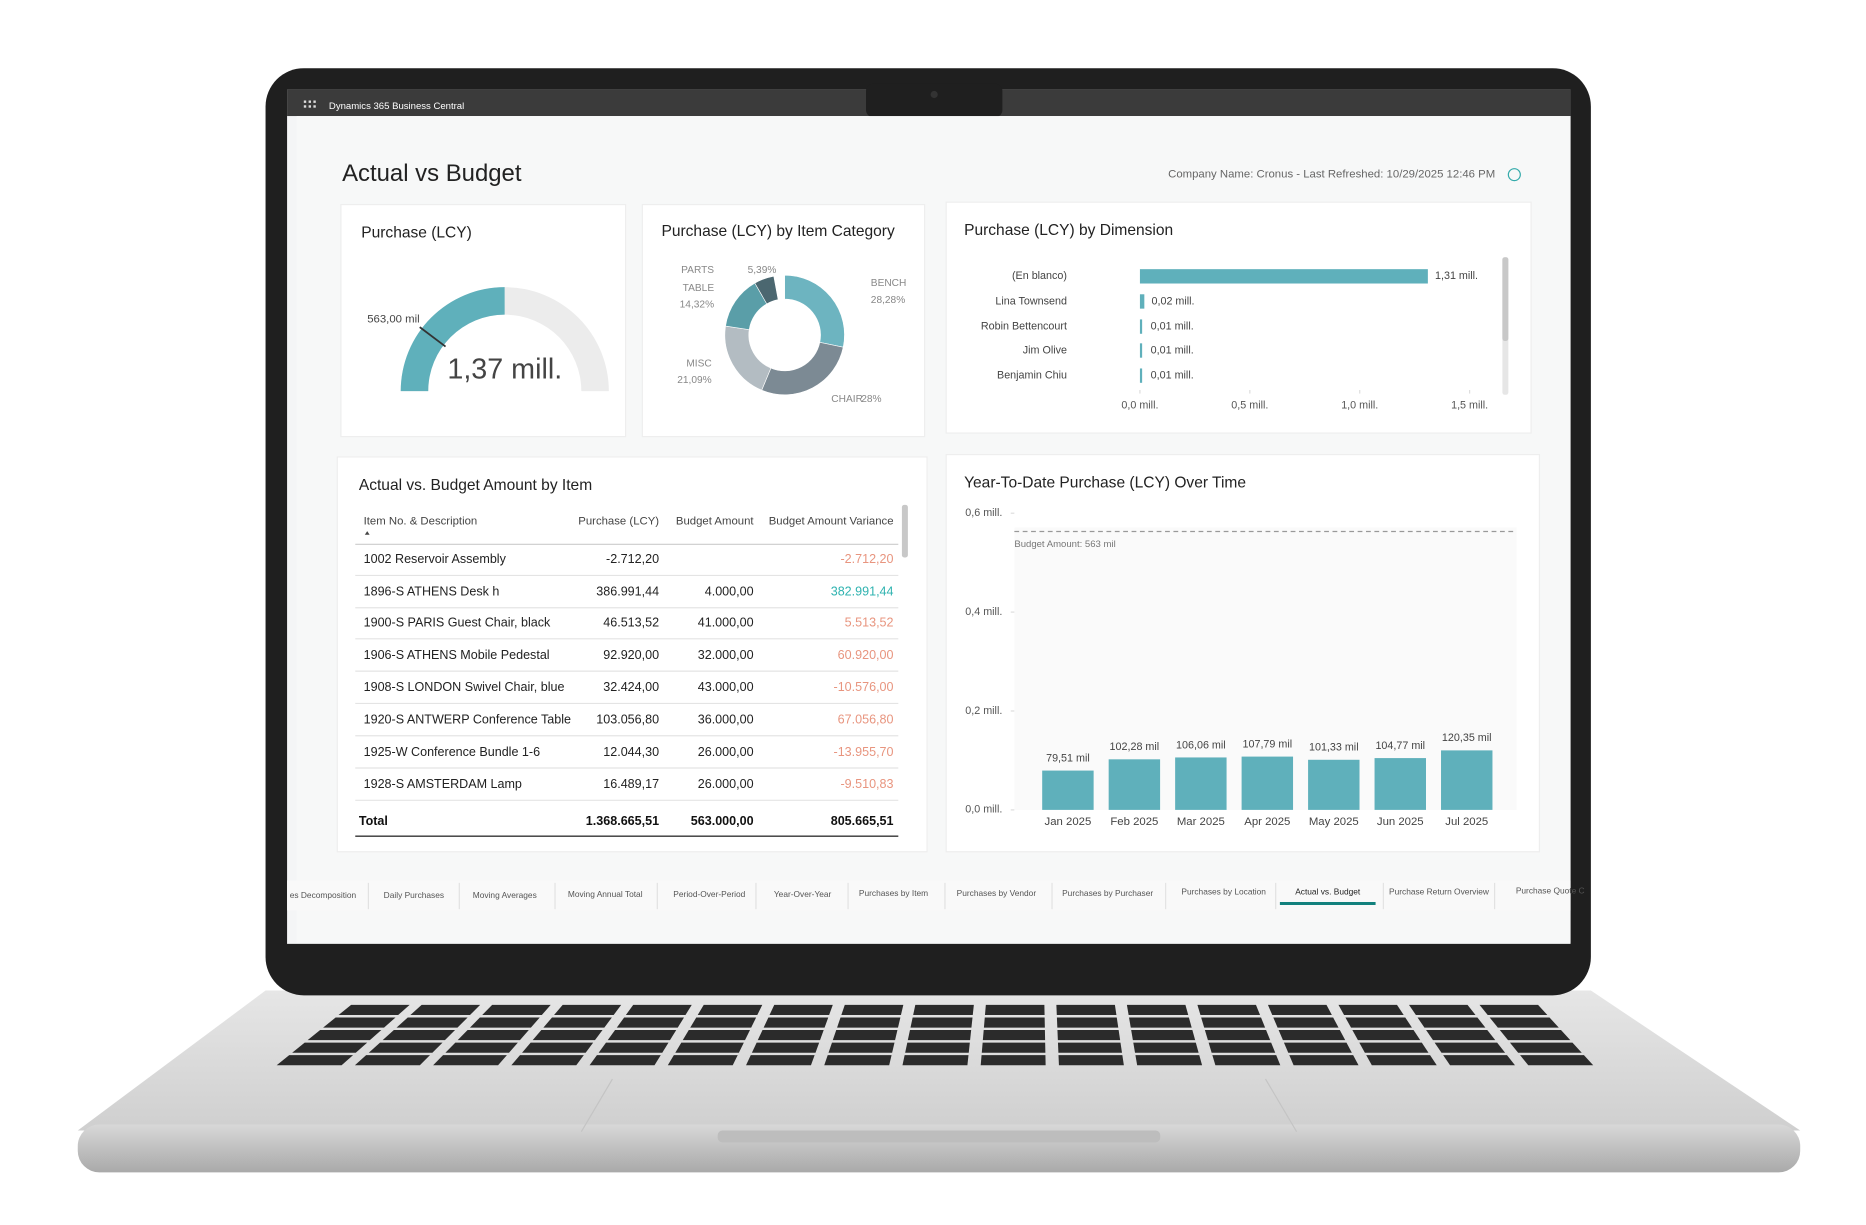 The height and width of the screenshot is (1225, 1866). I want to click on total-cell: 563.000,00, so click(722, 821).